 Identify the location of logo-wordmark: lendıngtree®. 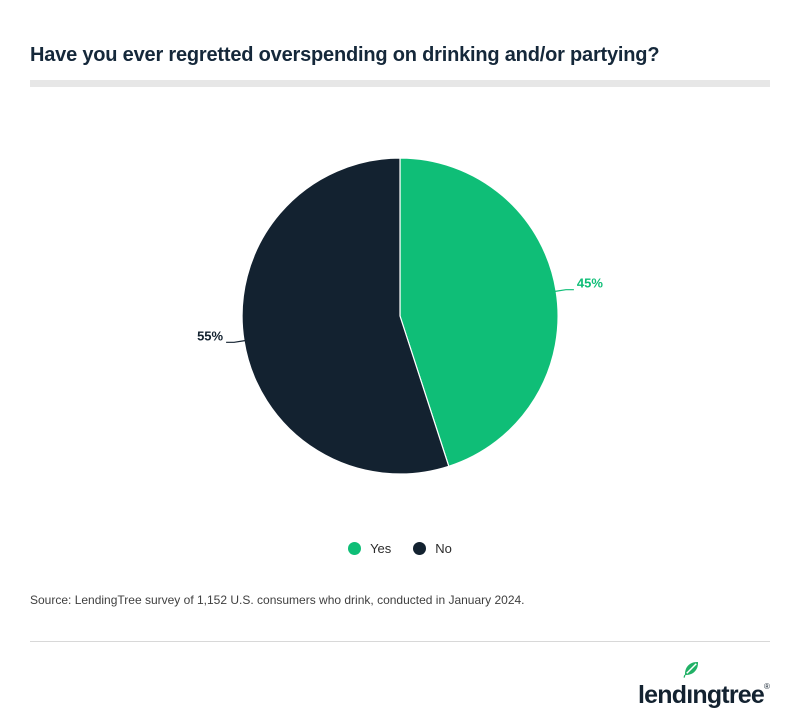
(704, 695).